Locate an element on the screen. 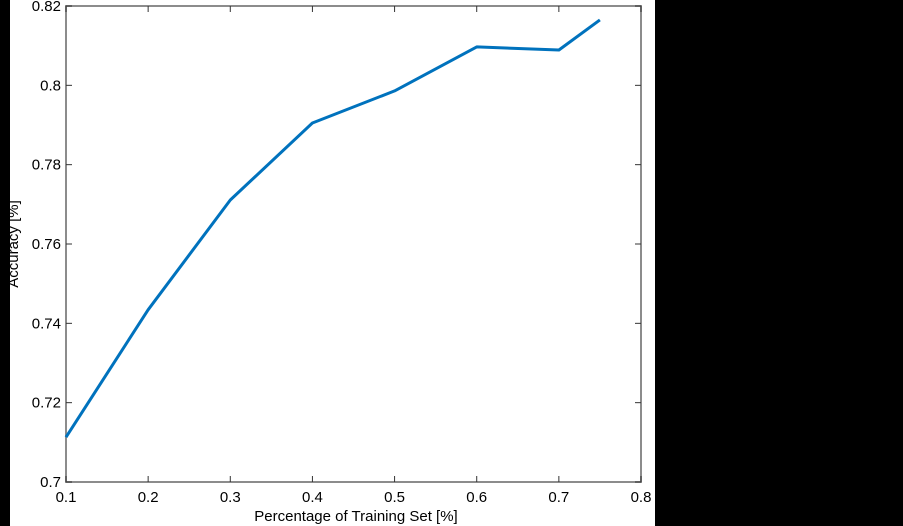  x-tick-label: 0.8 is located at coordinates (641, 497).